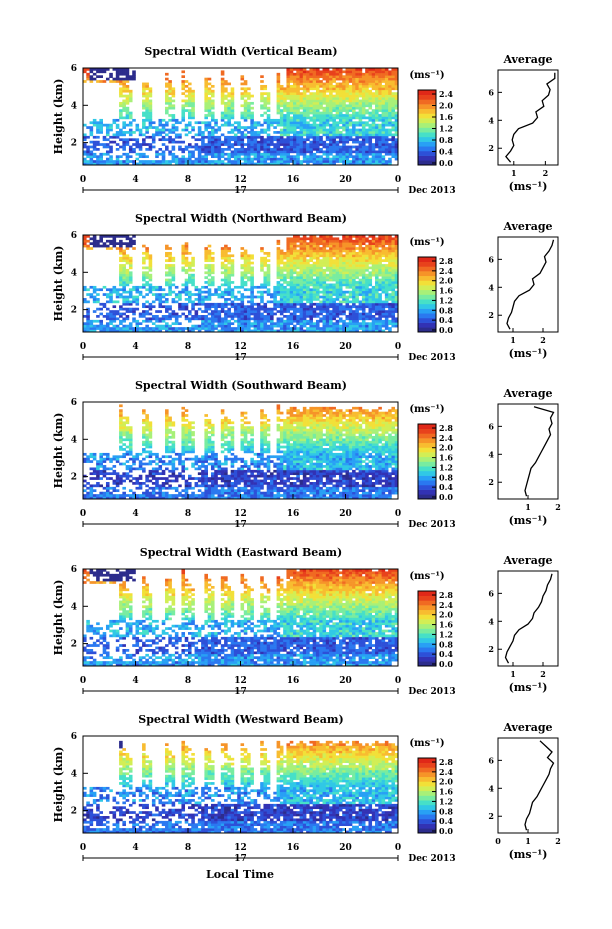 This screenshot has height=929, width=612. I want to click on colorbar-tick-label: 2.0, so click(446, 281).